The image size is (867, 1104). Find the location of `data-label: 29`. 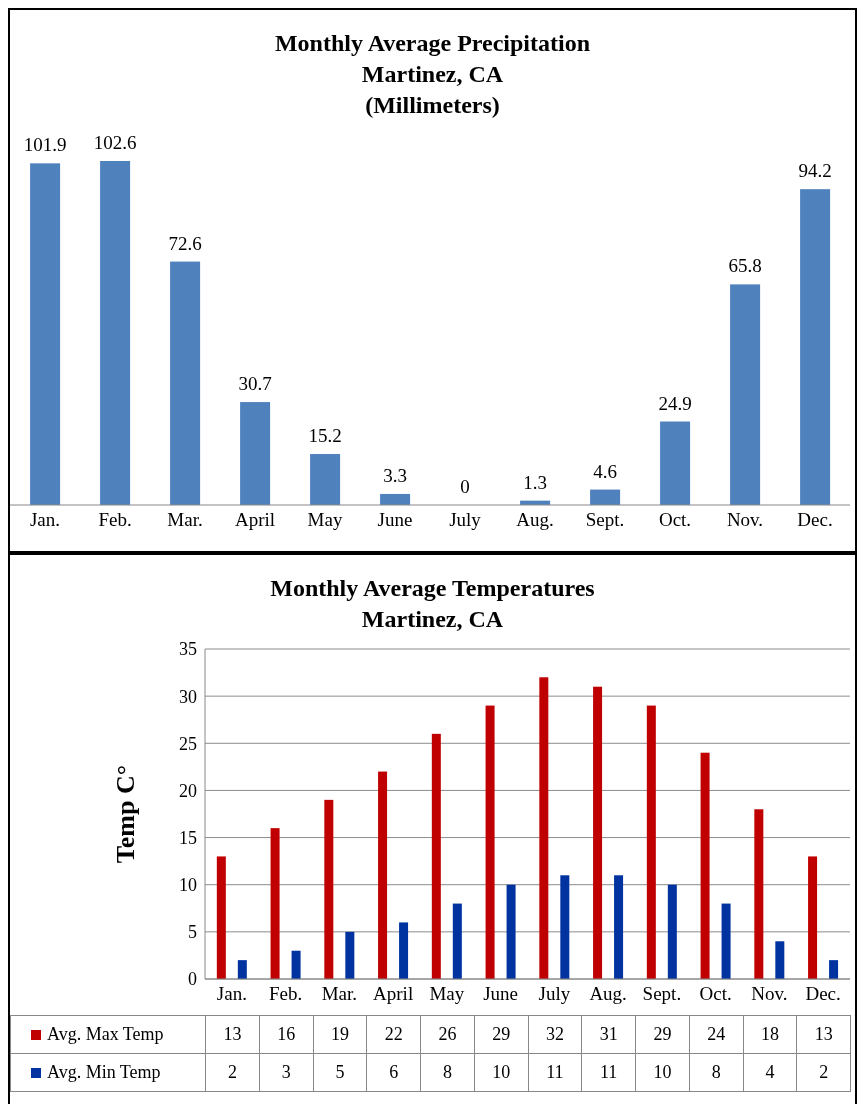

data-label: 29 is located at coordinates (662, 1034).